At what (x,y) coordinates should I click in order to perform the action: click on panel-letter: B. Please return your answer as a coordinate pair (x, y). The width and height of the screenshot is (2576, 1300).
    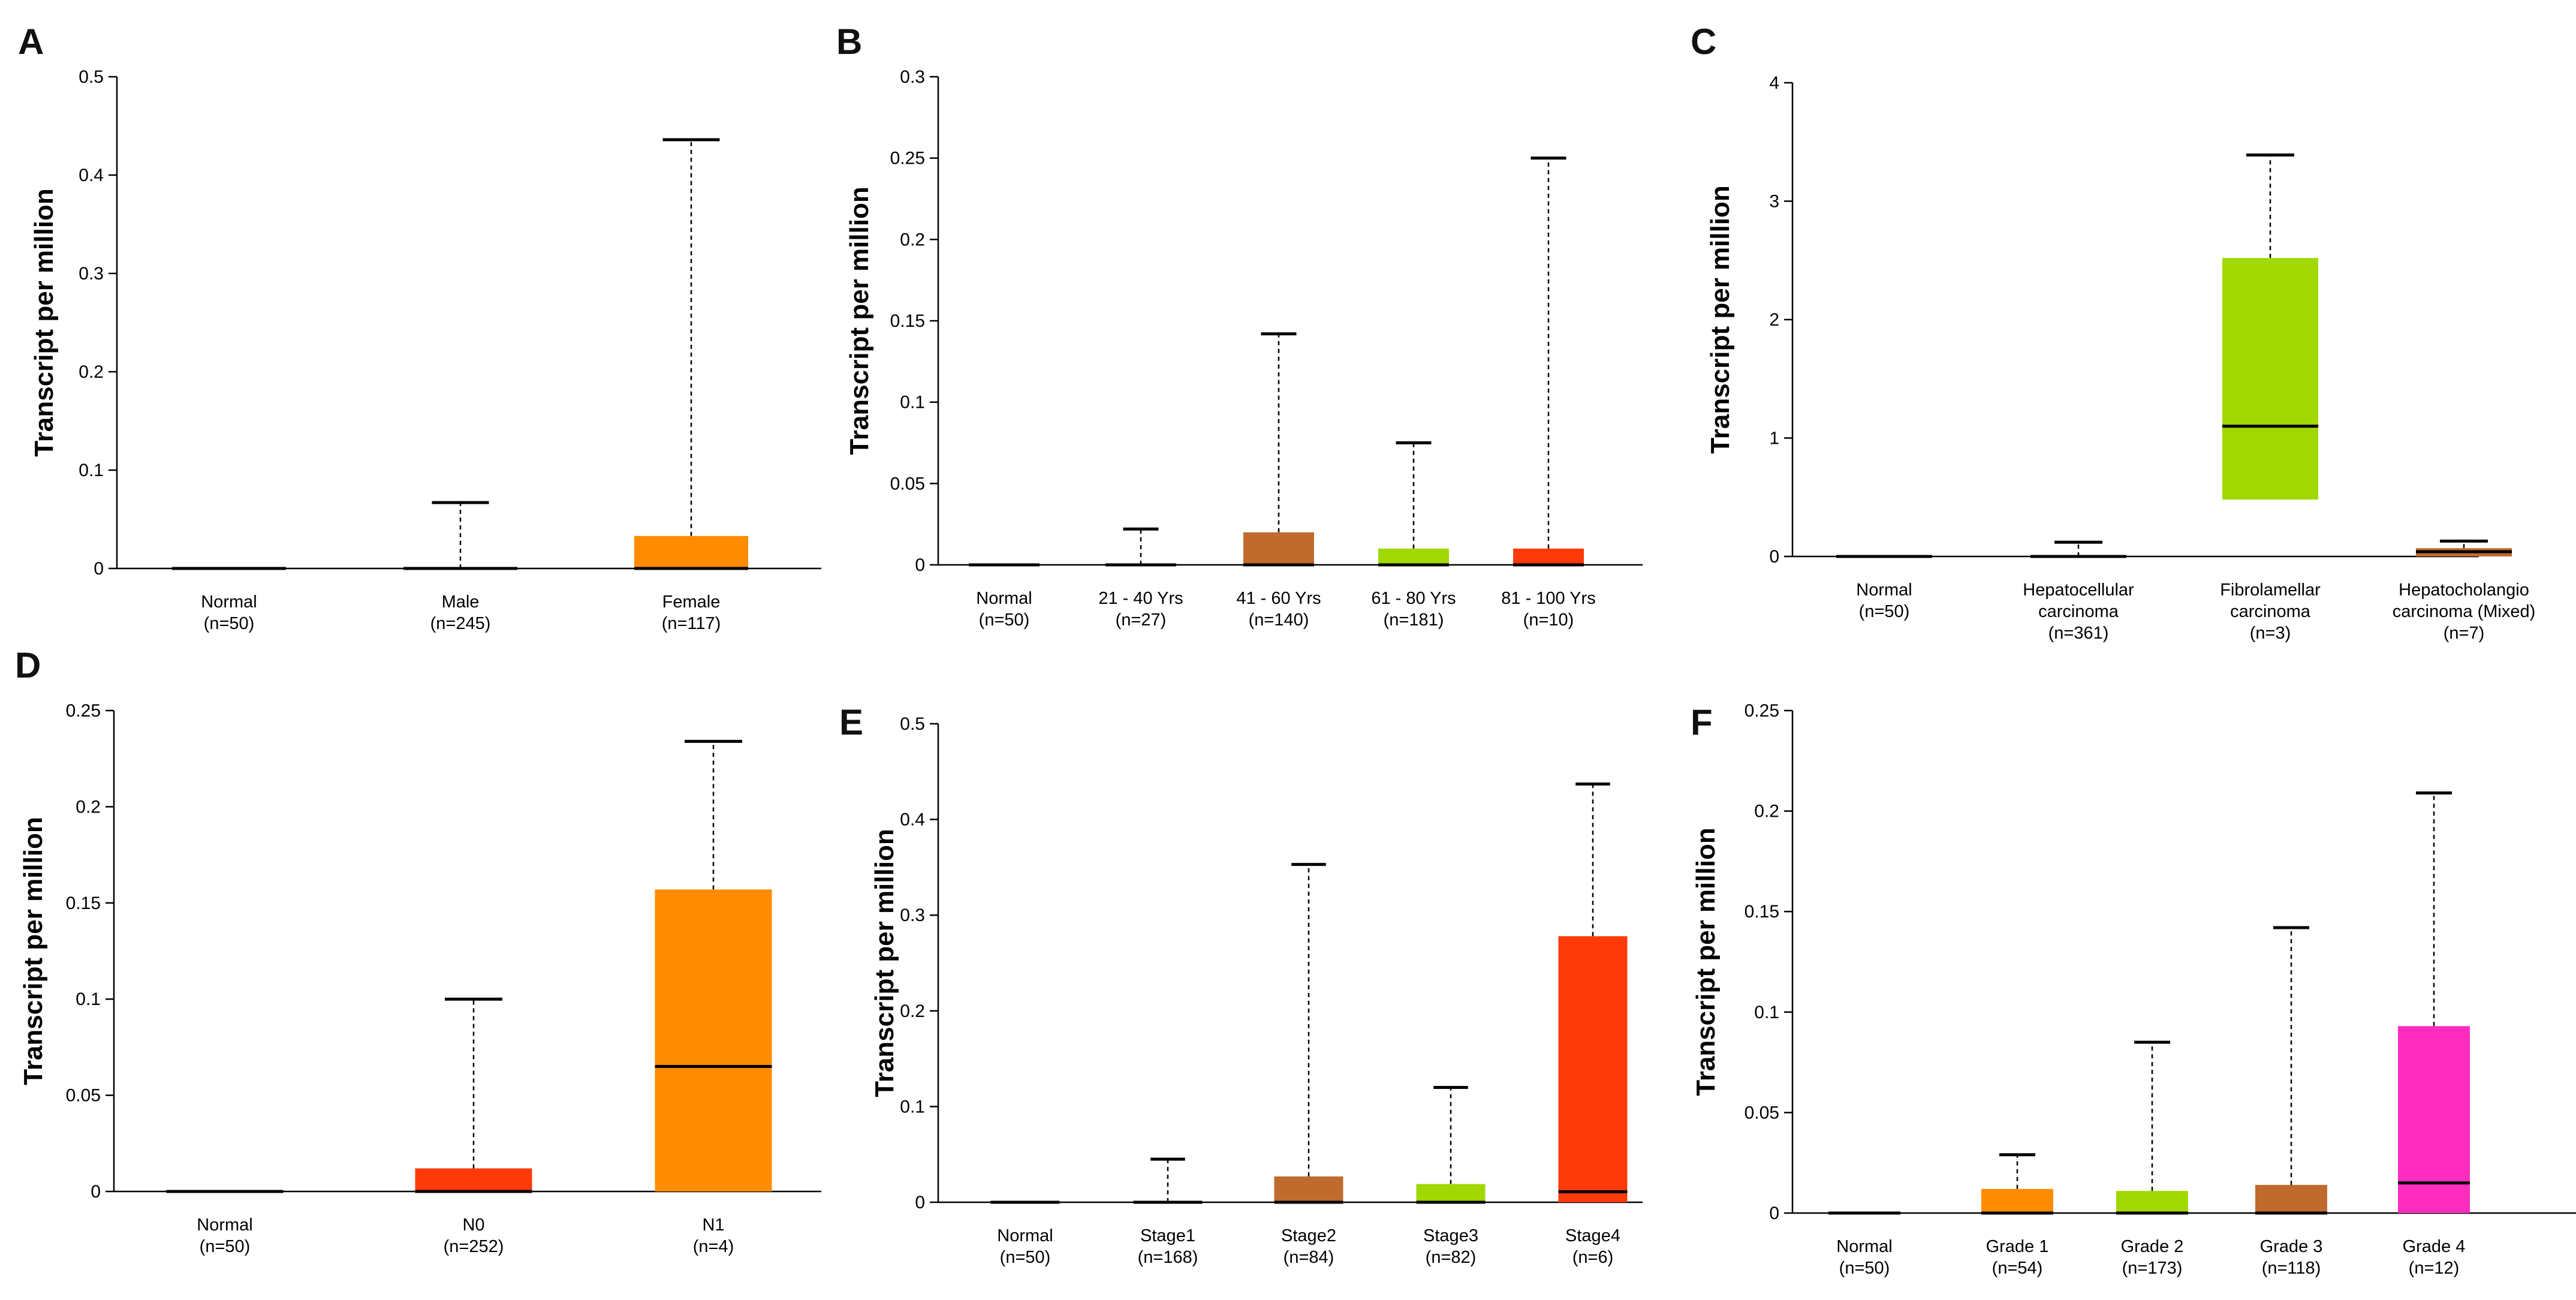
    Looking at the image, I should click on (849, 42).